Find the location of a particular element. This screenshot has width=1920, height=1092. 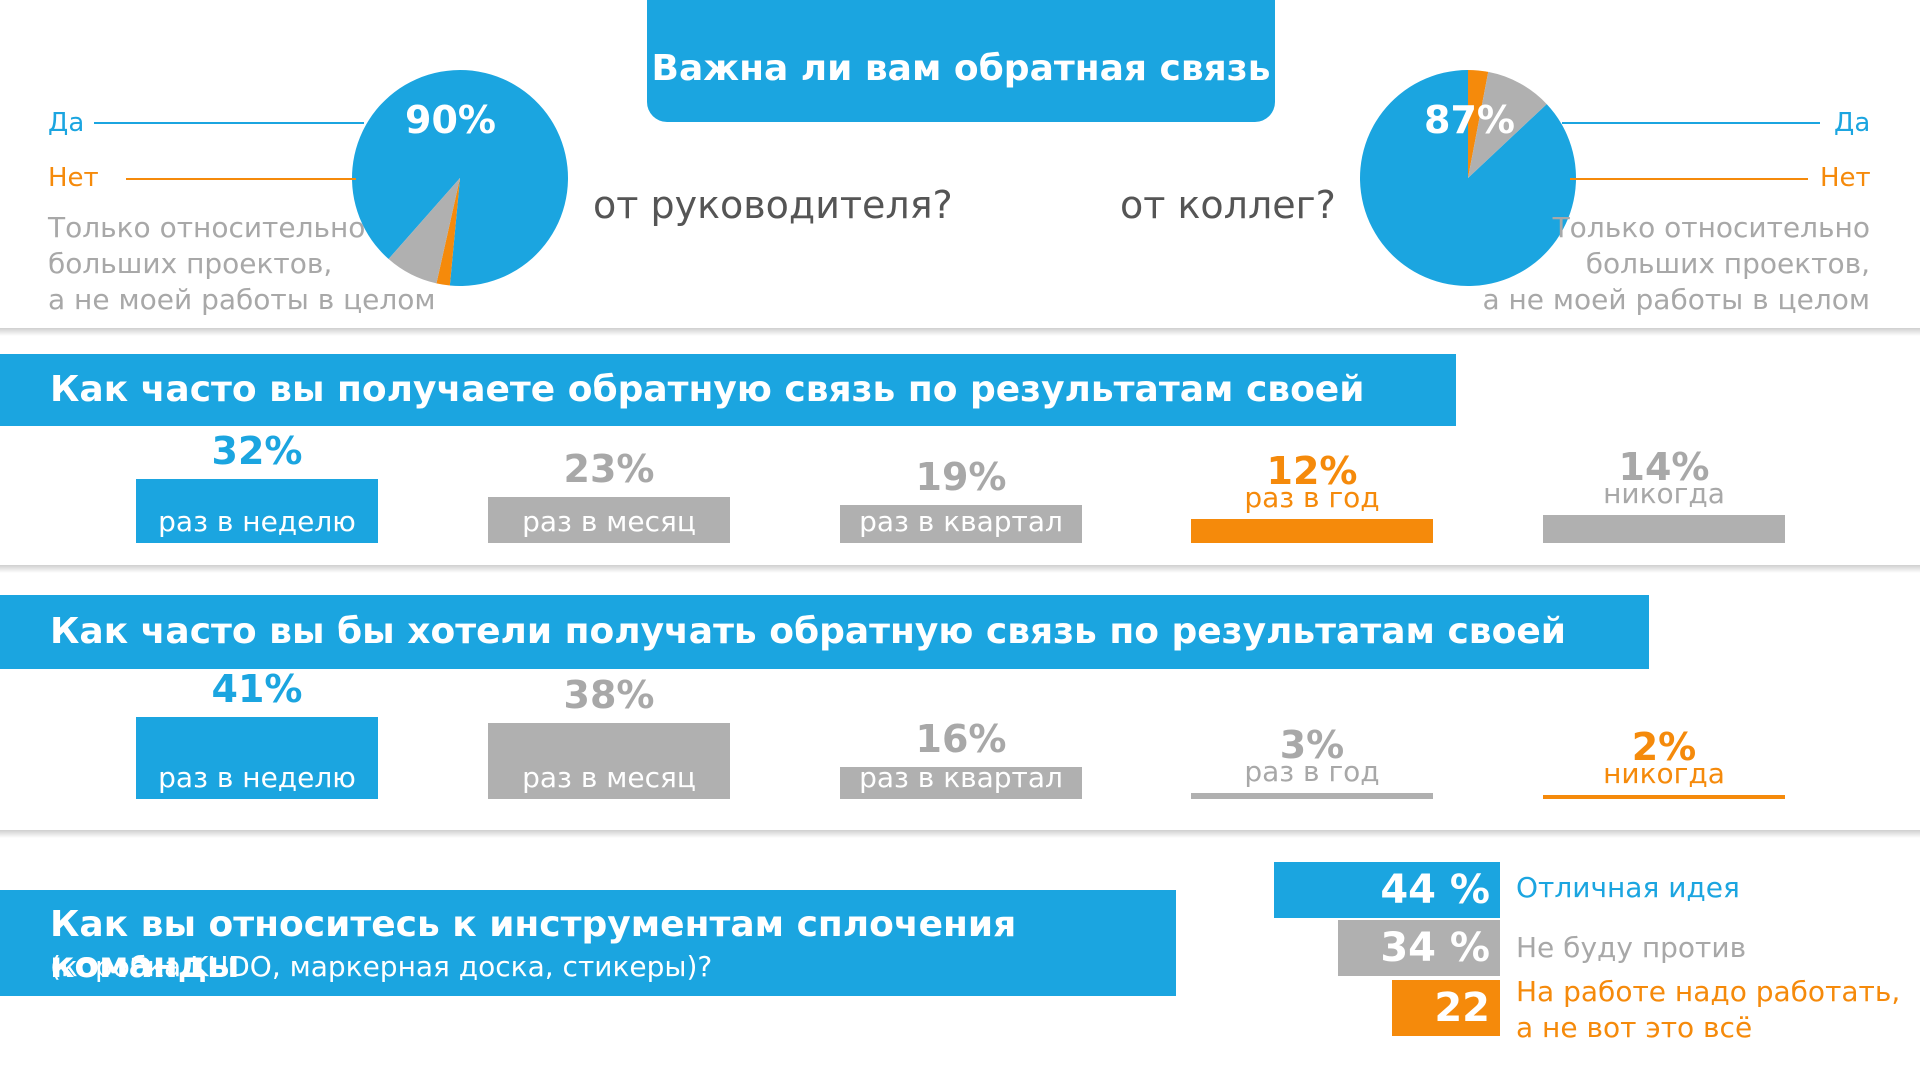

pie-left-line-yes is located at coordinates (229, 123).